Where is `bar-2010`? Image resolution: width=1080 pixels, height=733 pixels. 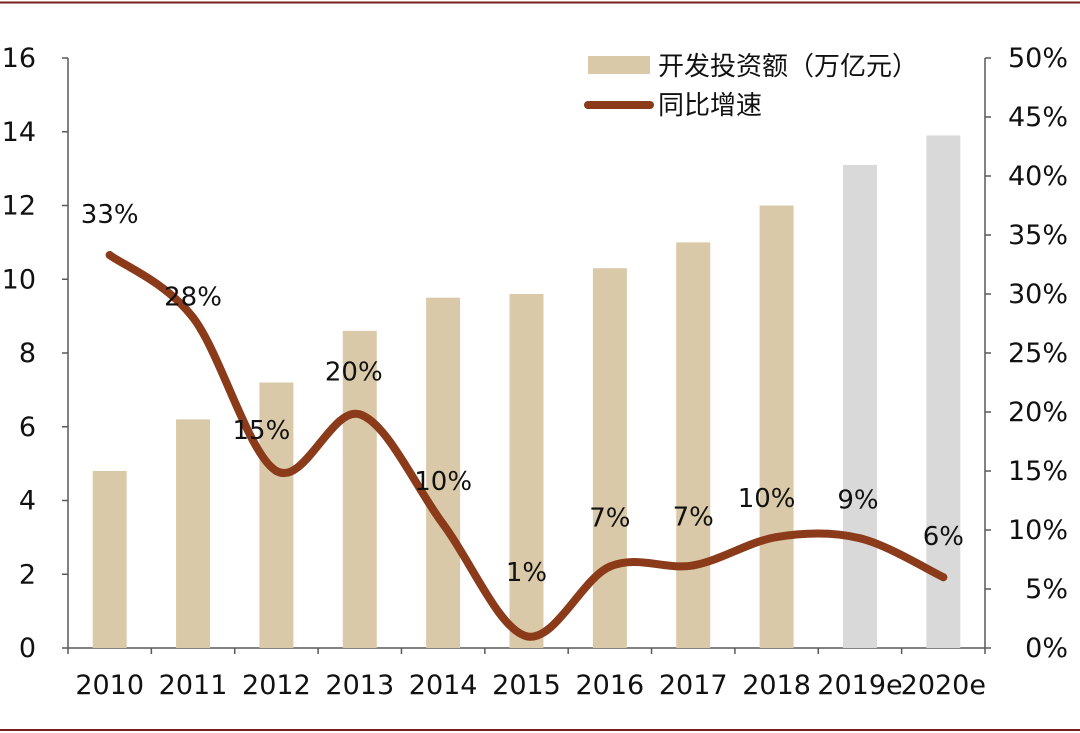
bar-2010 is located at coordinates (109, 559).